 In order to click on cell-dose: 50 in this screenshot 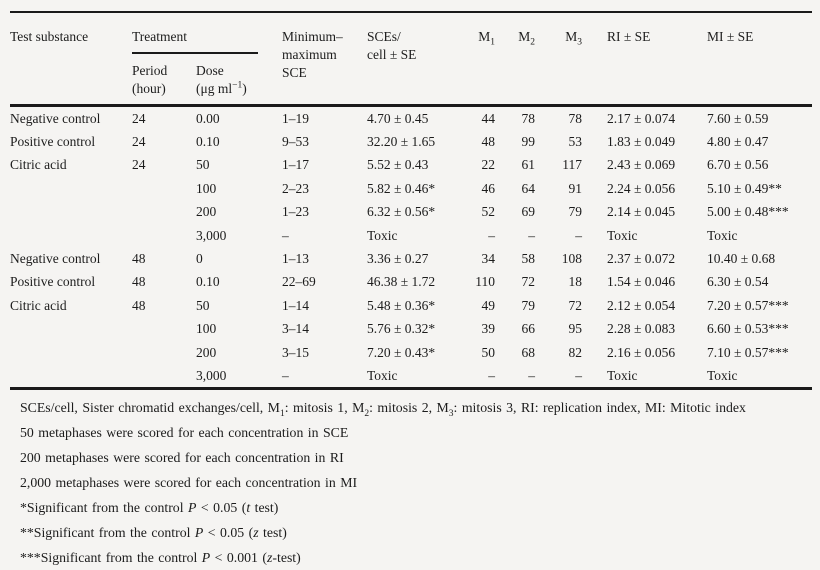, I will do `click(203, 165)`.